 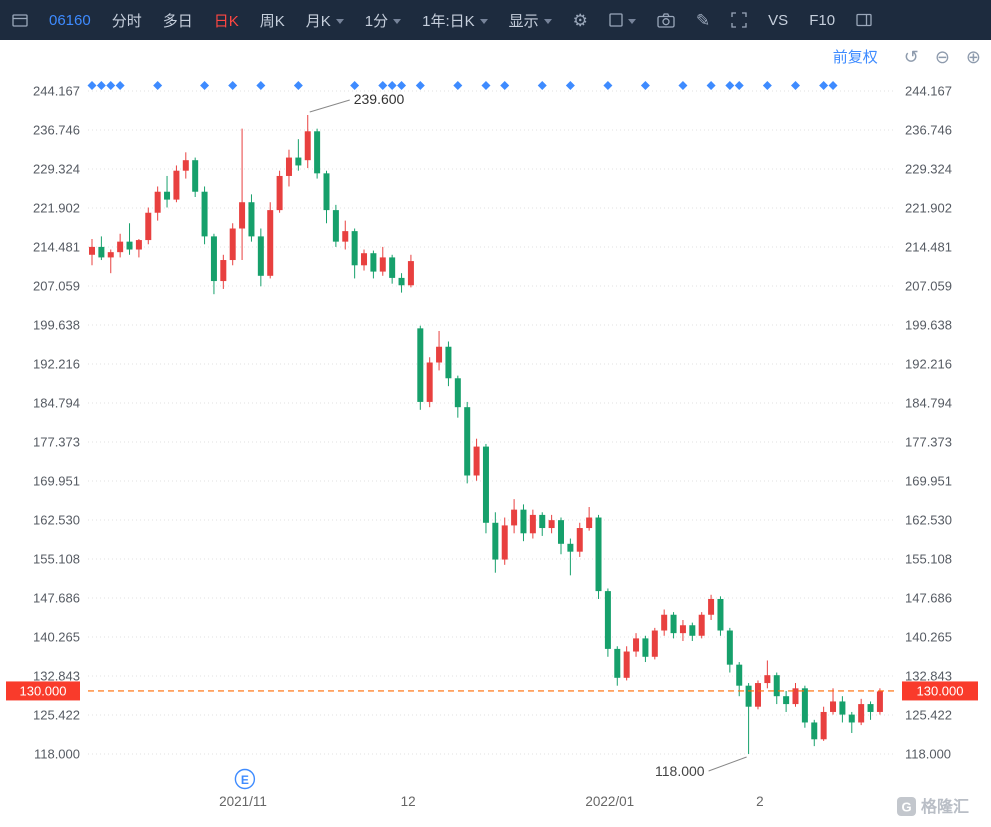 What do you see at coordinates (56, 363) in the screenshot?
I see `y-axis-label-left: 192.216` at bounding box center [56, 363].